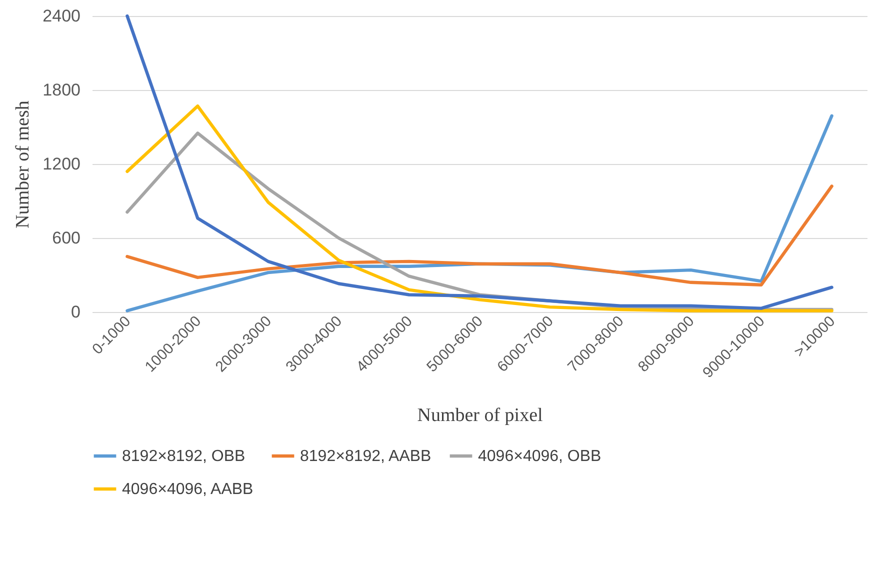  Describe the element at coordinates (188, 489) in the screenshot. I see `legend-label: 4096×4096, AABB` at that location.